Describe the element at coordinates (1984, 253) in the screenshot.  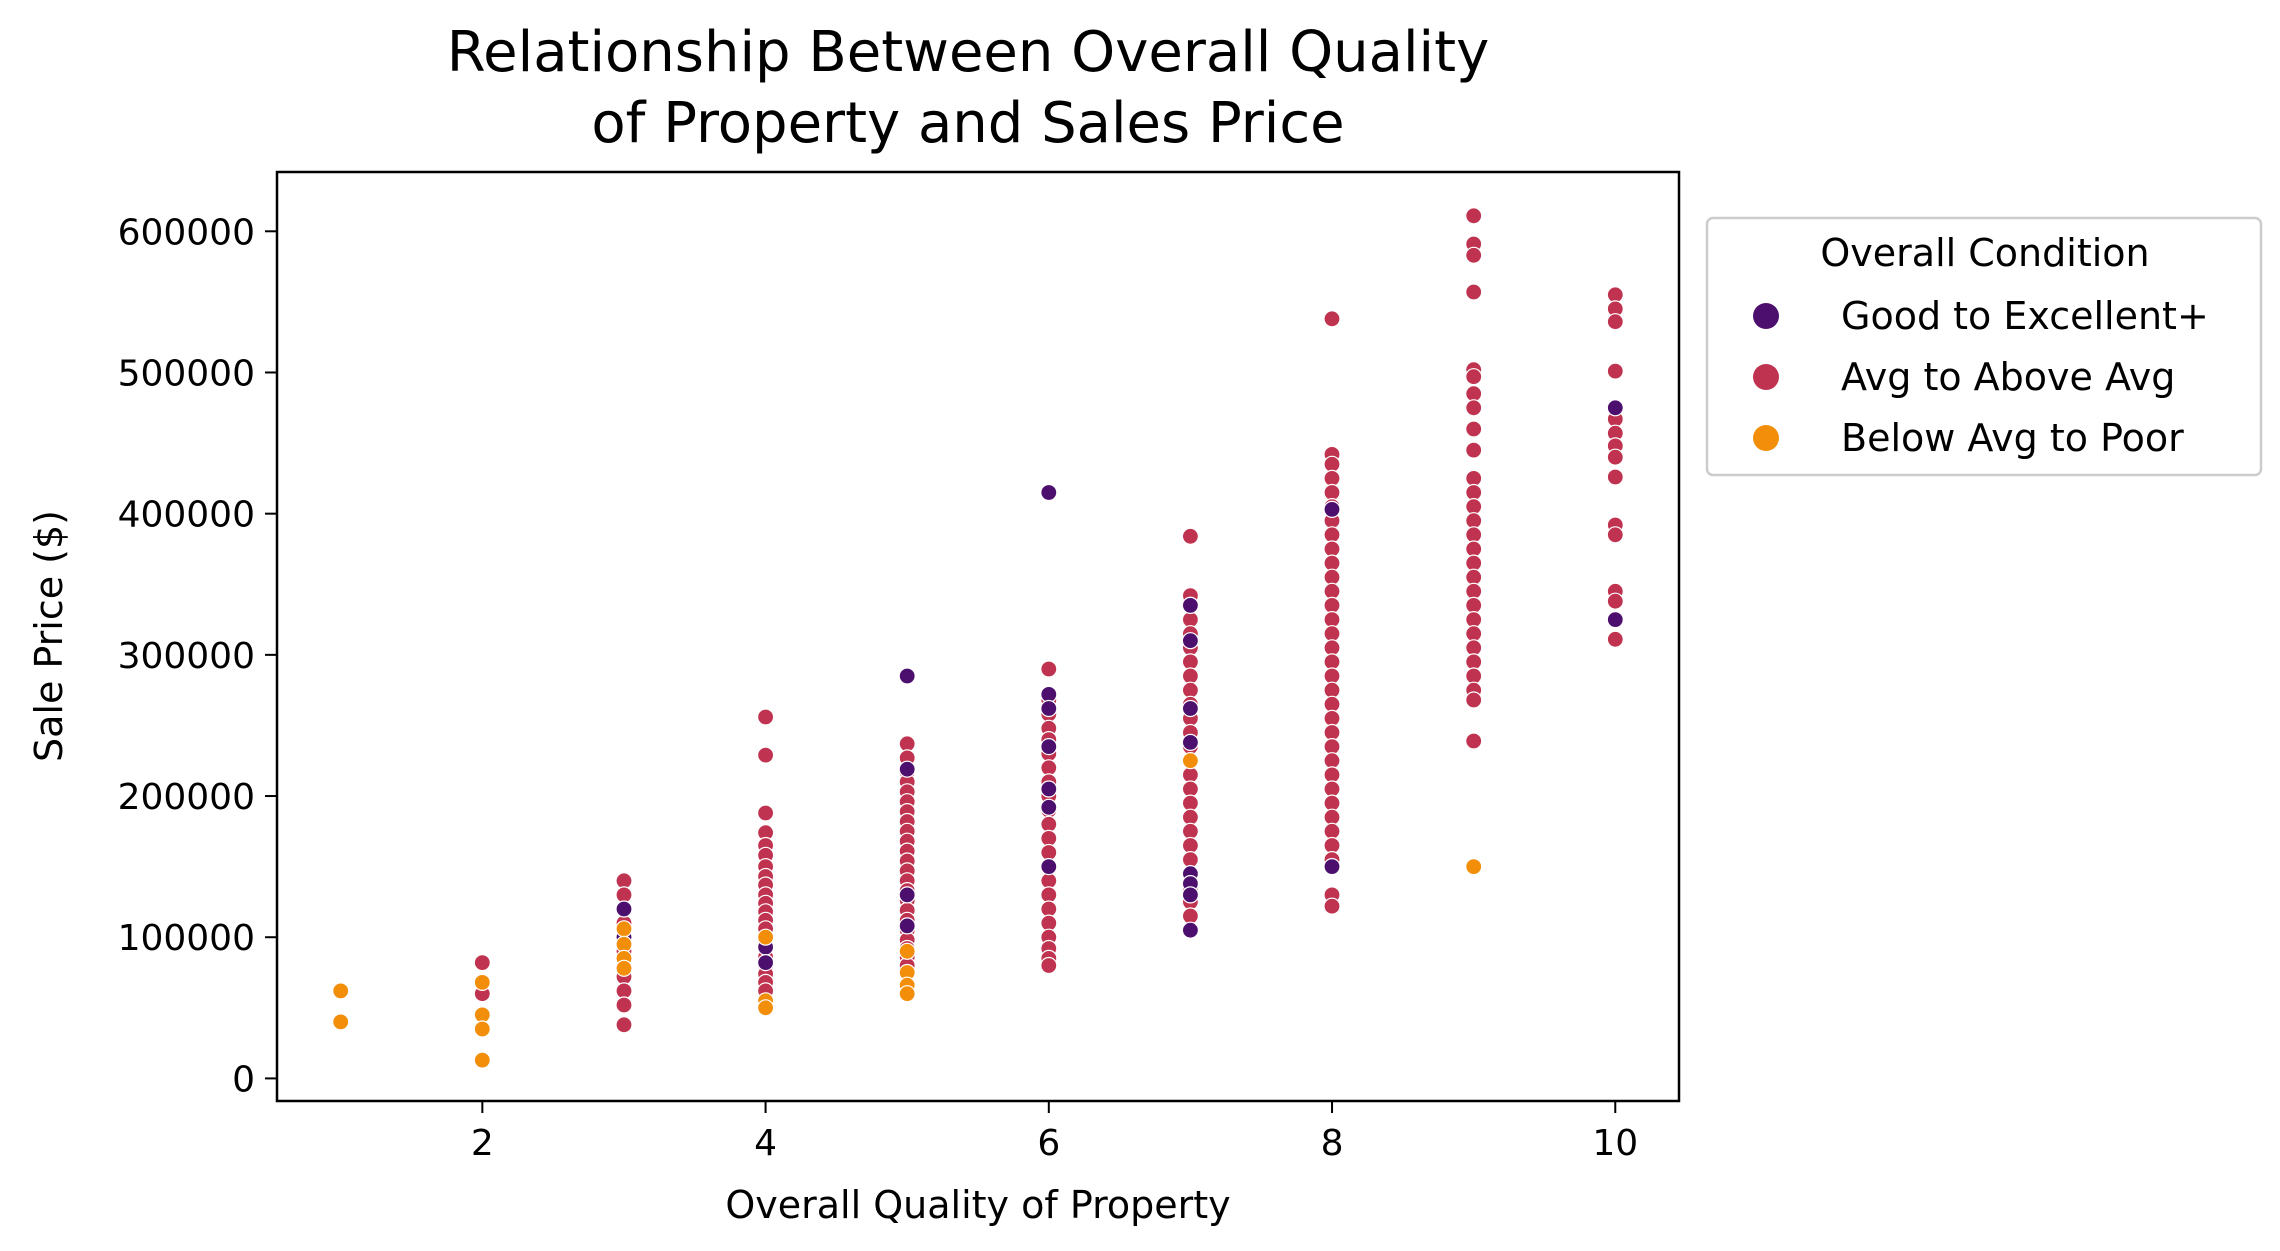
I see `legend-title: Overall Condition` at that location.